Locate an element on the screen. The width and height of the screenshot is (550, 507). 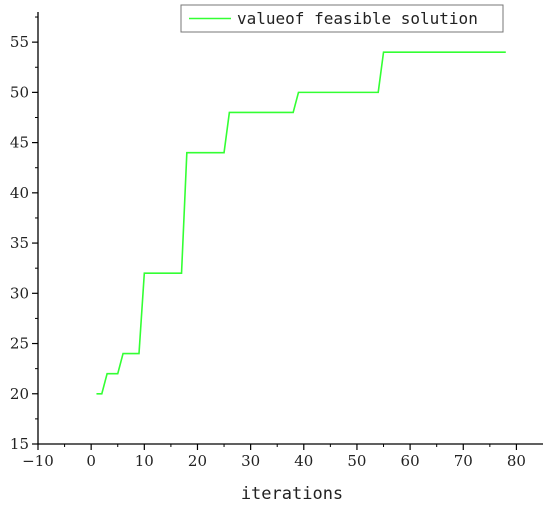
legend-box is located at coordinates (342, 18).